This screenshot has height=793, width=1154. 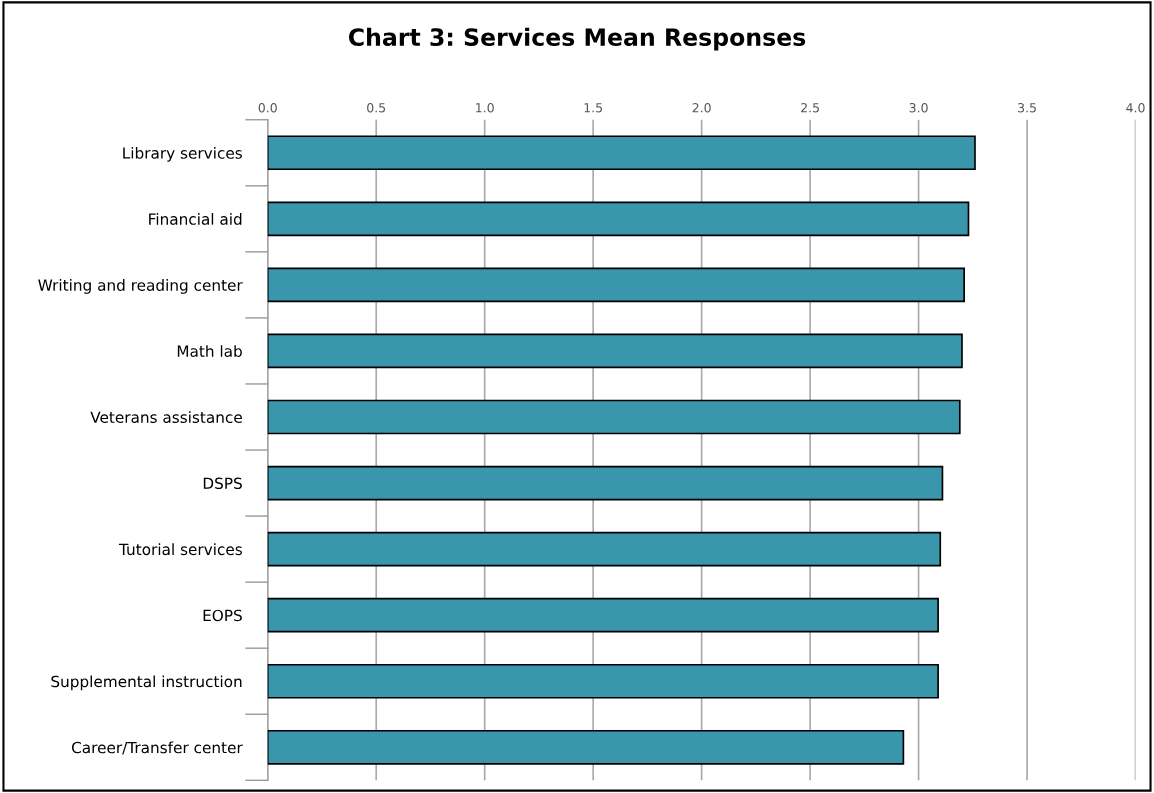 What do you see at coordinates (593, 108) in the screenshot?
I see `x-tick-label: 1.5` at bounding box center [593, 108].